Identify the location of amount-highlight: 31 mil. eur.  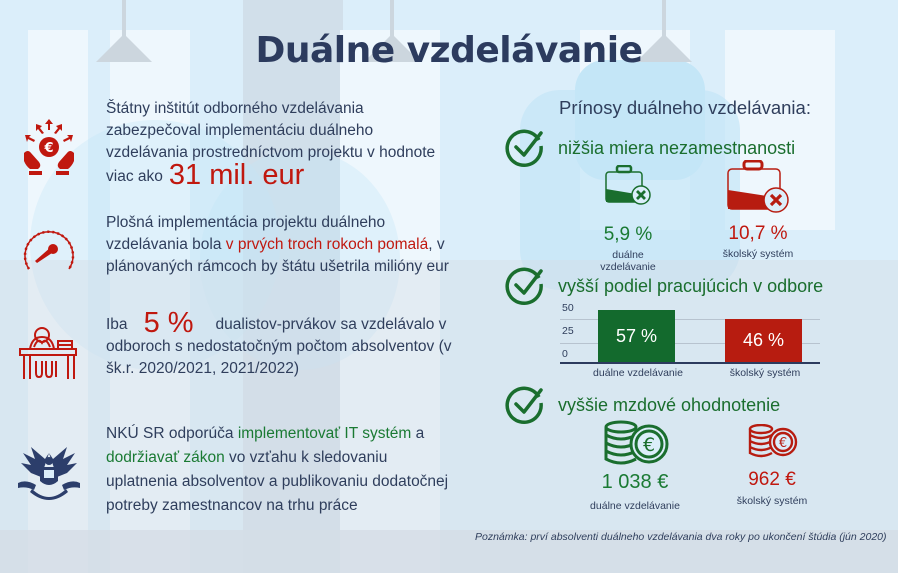
(236, 175).